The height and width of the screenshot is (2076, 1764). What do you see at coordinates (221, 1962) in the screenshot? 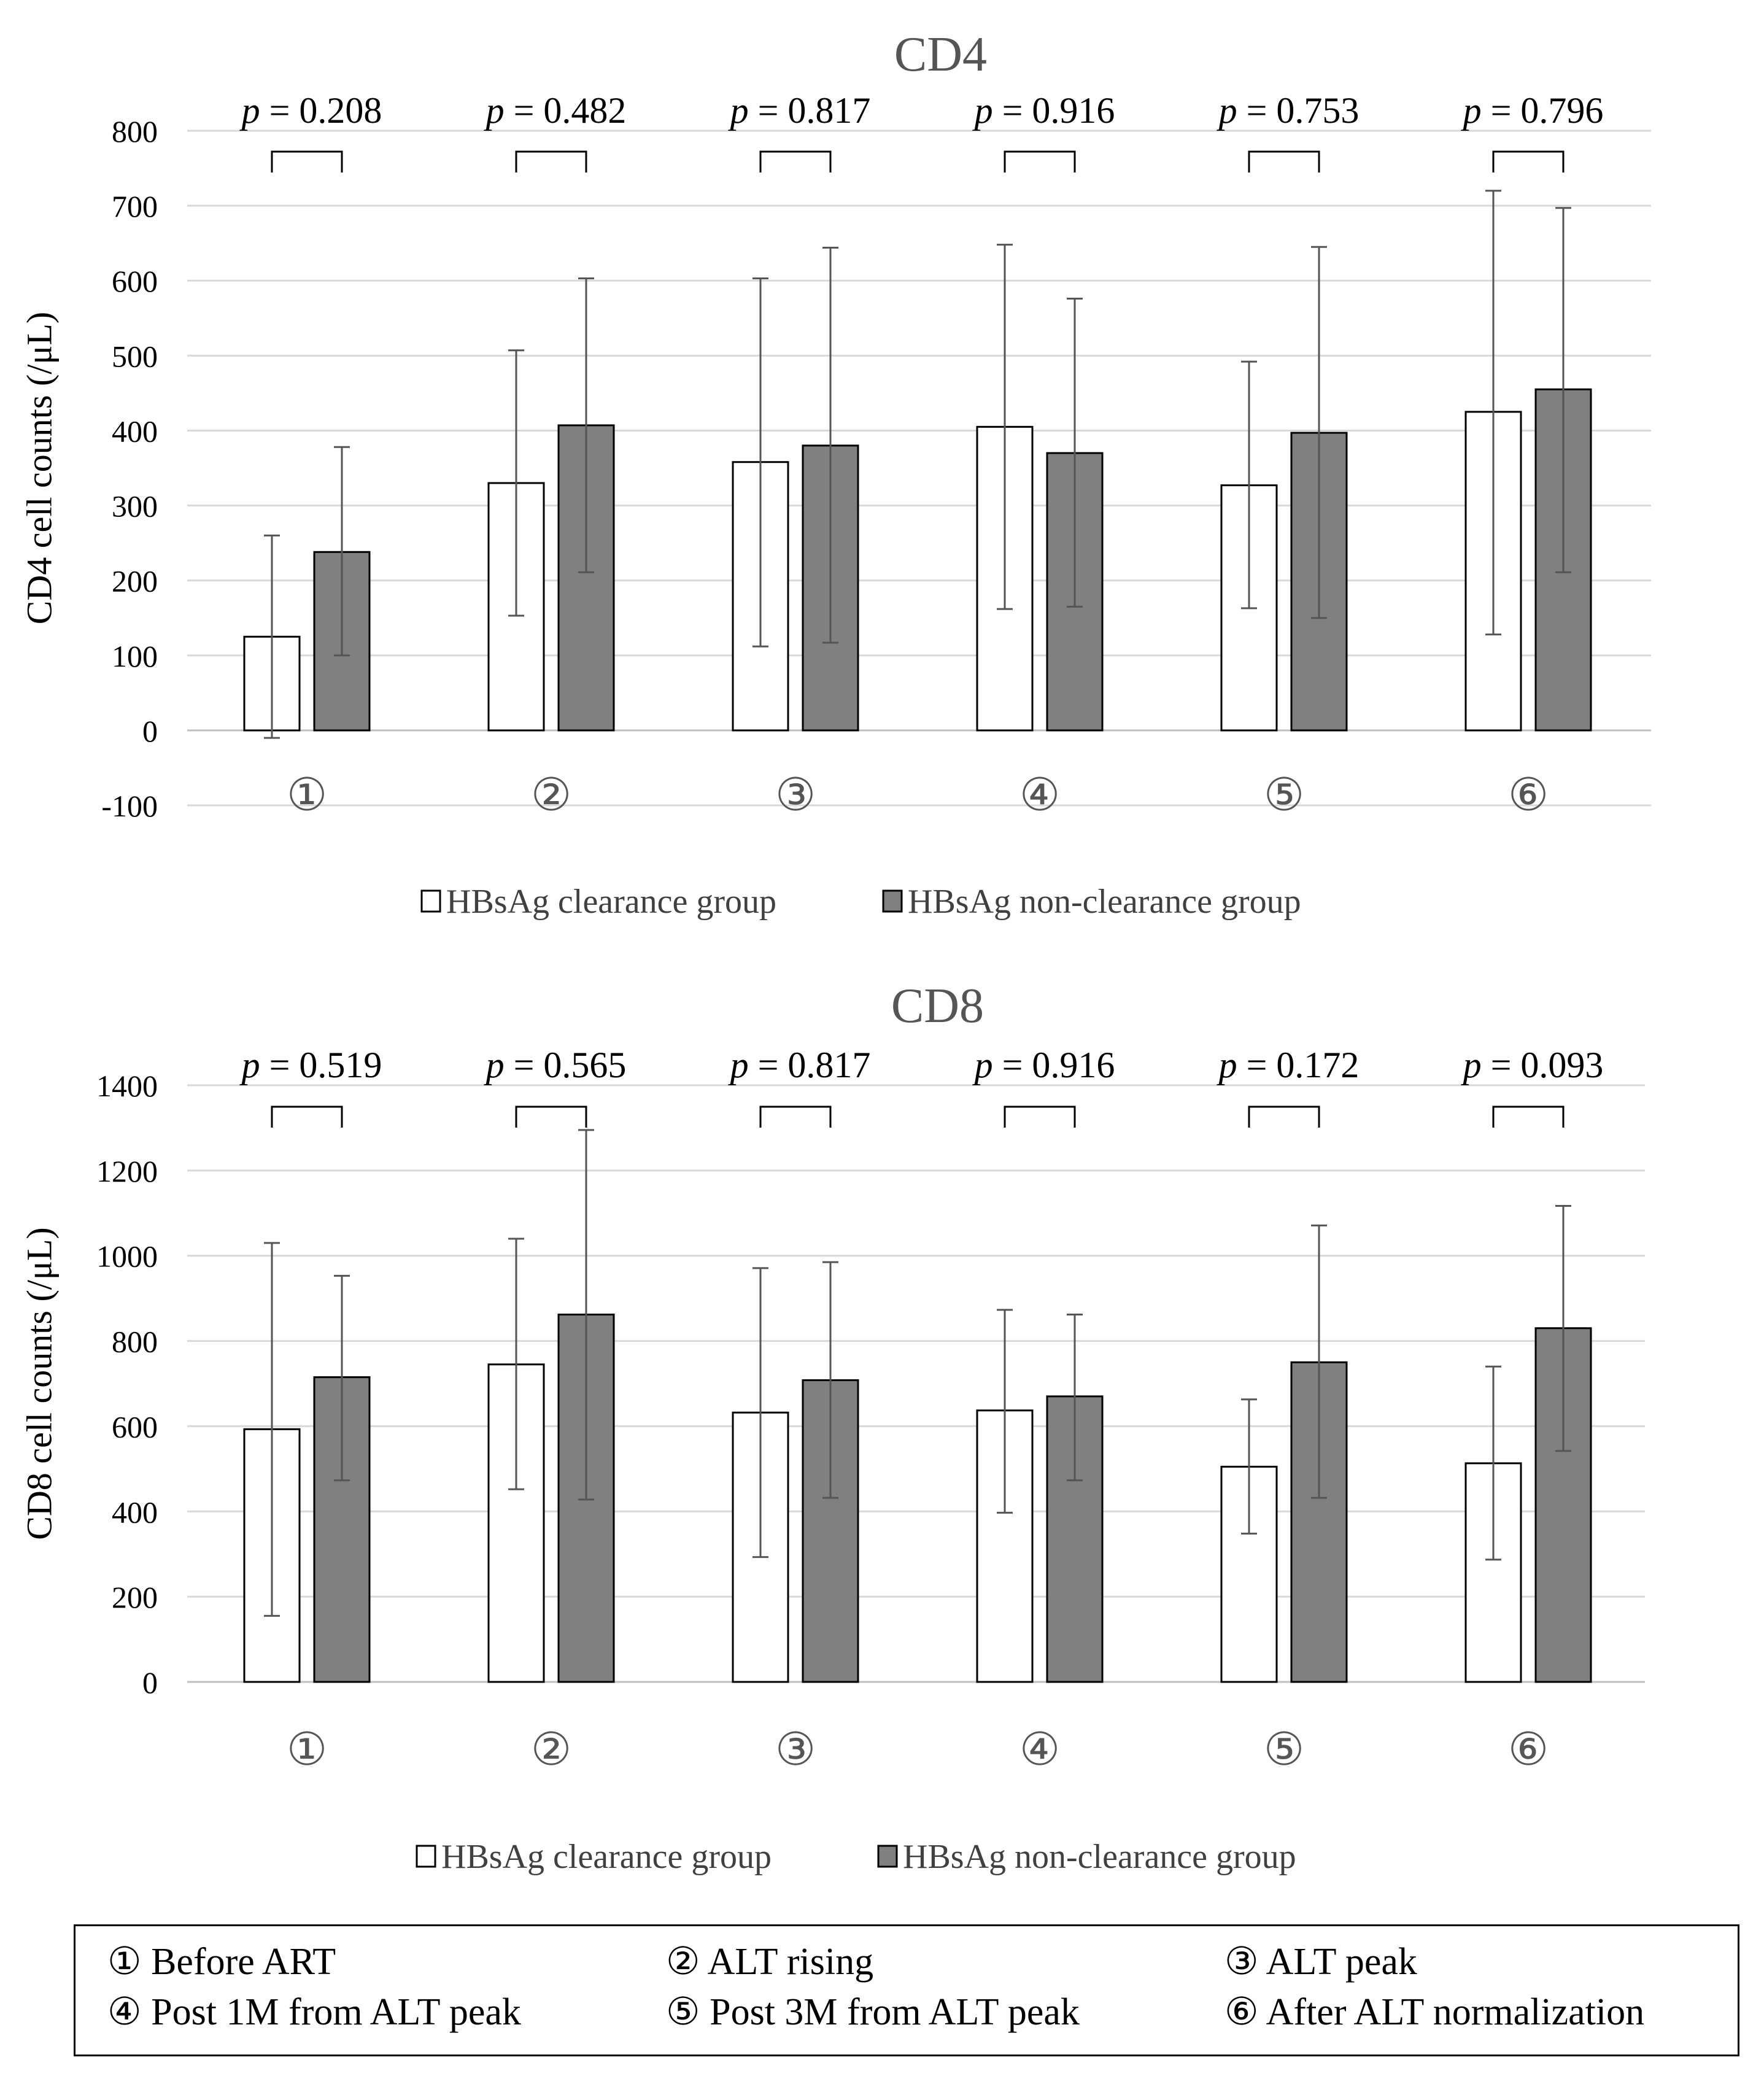
I see `footnote-item-1: ① Before ART` at bounding box center [221, 1962].